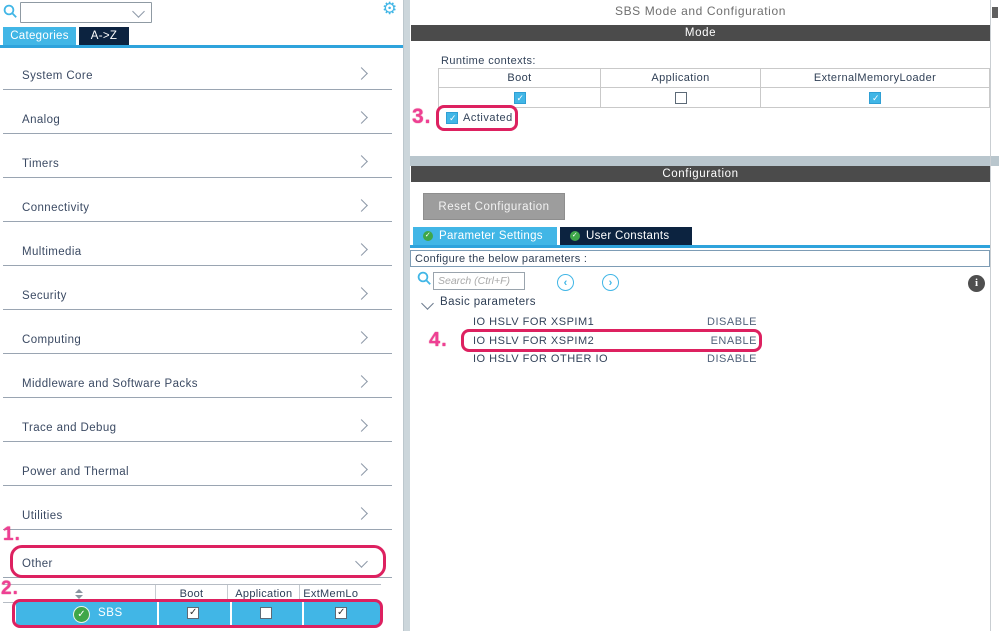 The width and height of the screenshot is (999, 631). What do you see at coordinates (488, 61) in the screenshot?
I see `runtime-contexts-label: Runtime contexts:` at bounding box center [488, 61].